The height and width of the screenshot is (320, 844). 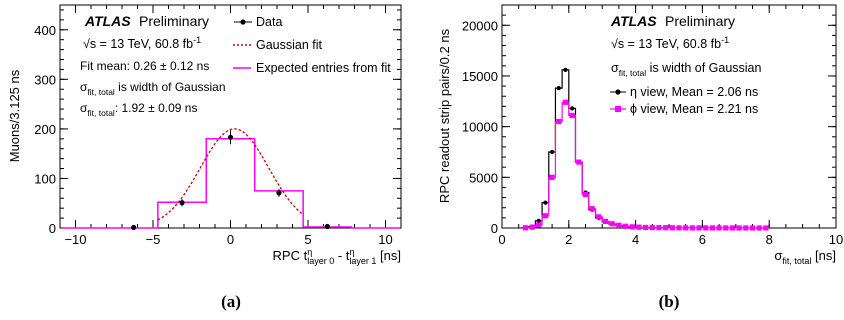 I want to click on panel-b-ylabel: RPC readout strip pairs/0.2 ns, so click(x=444, y=115).